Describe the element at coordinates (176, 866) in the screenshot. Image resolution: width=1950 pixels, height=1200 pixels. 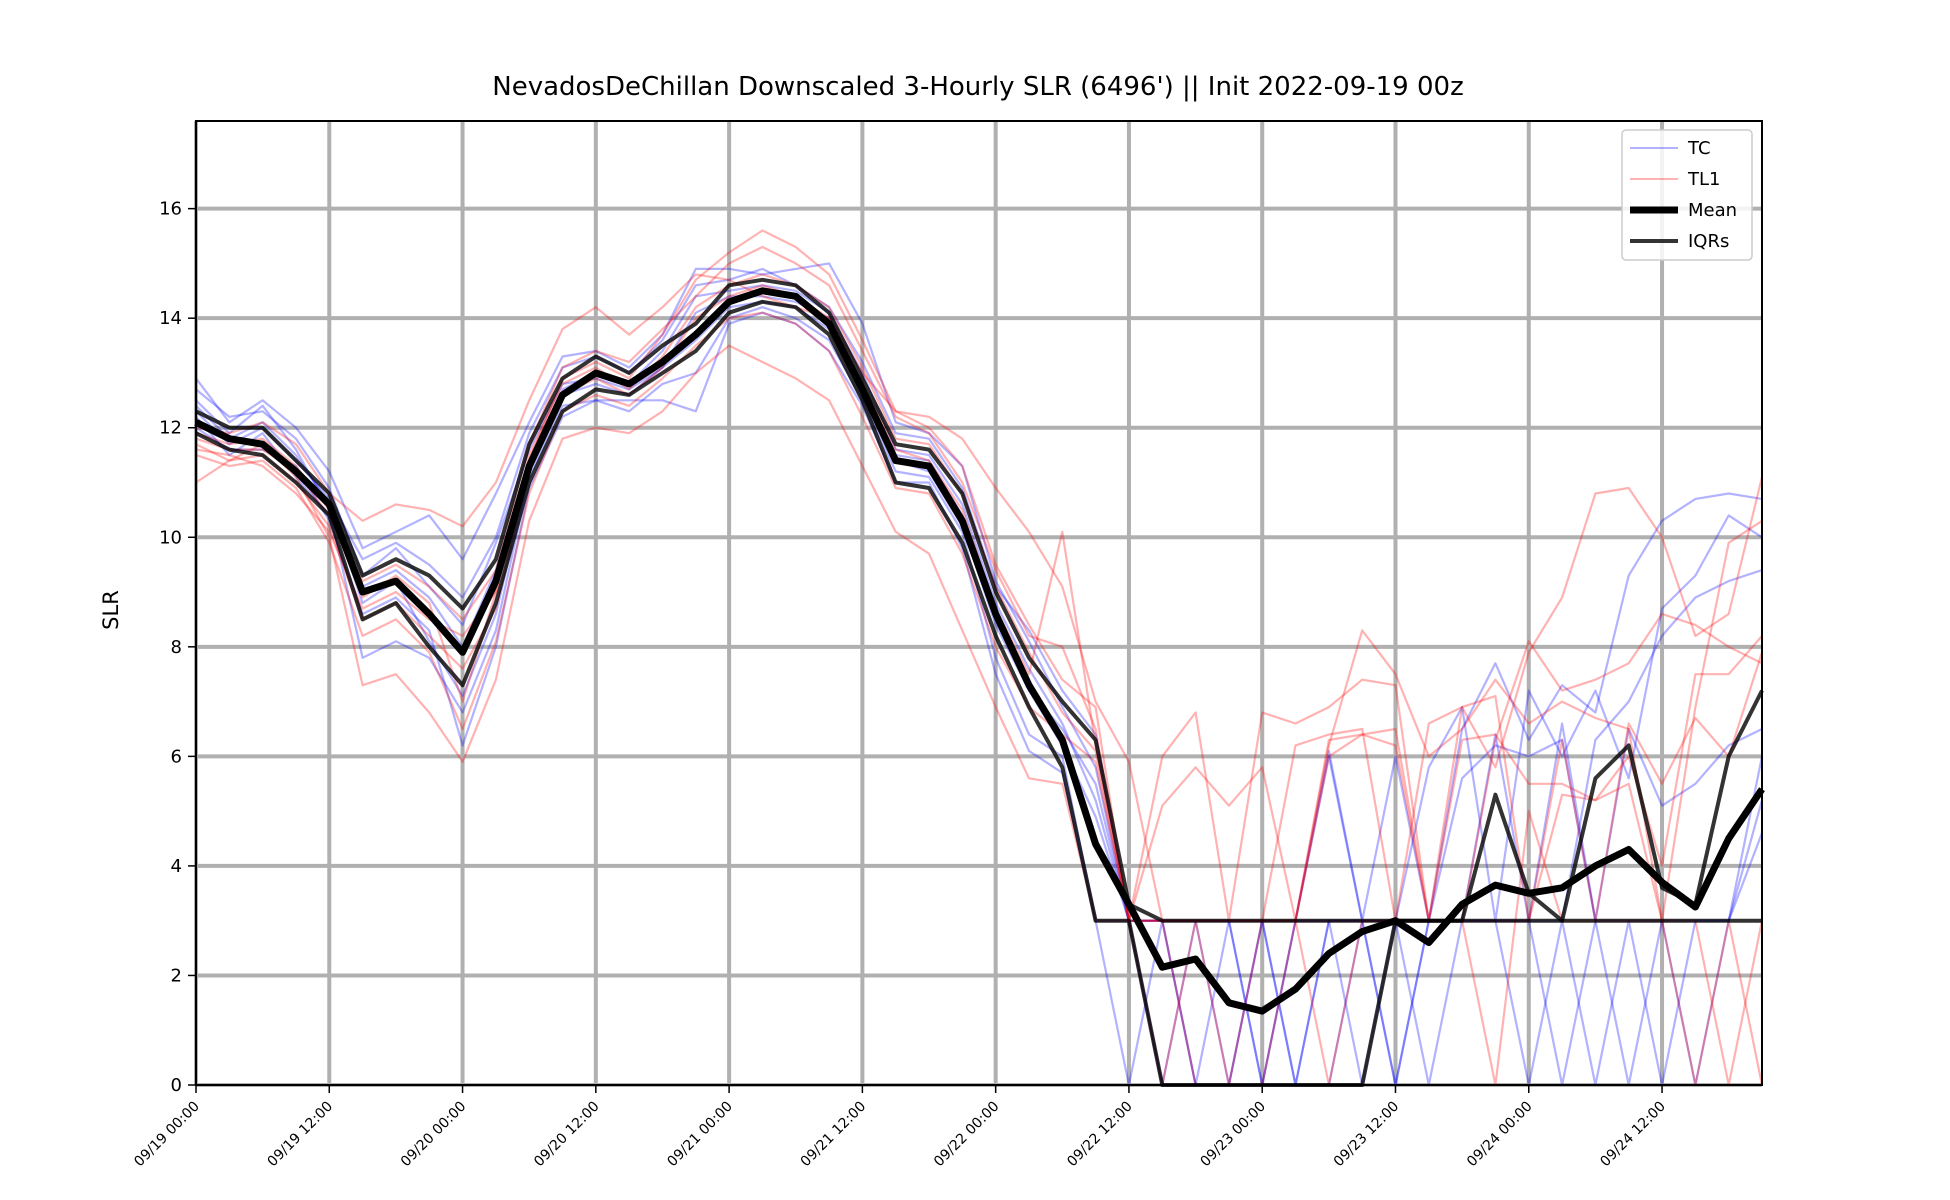
I see `y-tick-label: 4` at that location.